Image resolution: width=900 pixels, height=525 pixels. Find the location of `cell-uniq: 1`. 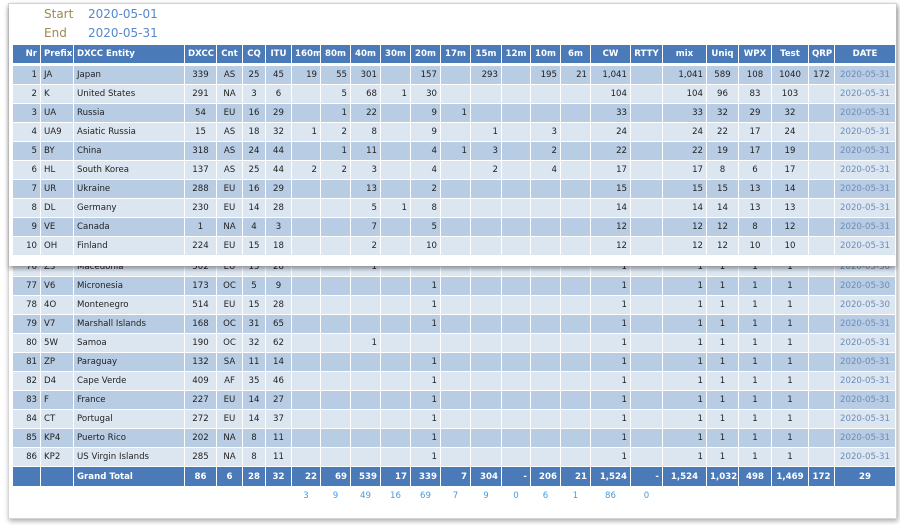

cell-uniq: 1 is located at coordinates (722, 419).